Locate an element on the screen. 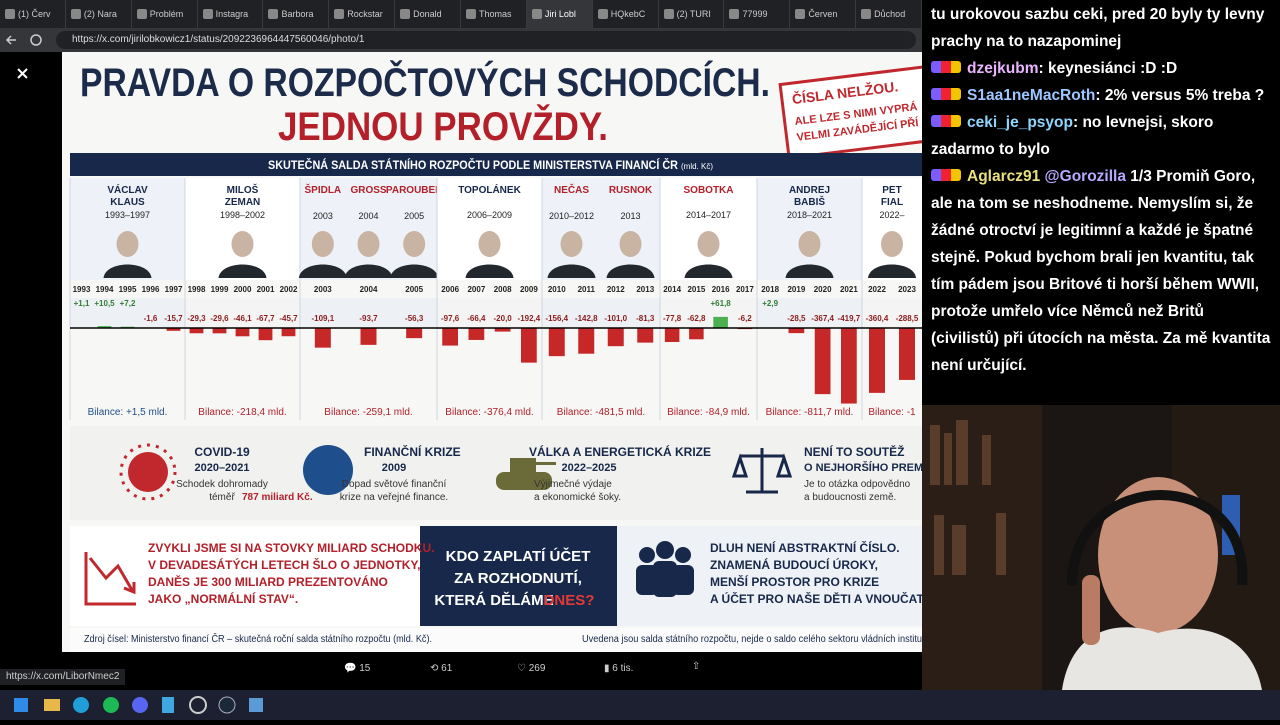  bottom-mid-highlight: DNES? is located at coordinates (569, 600).